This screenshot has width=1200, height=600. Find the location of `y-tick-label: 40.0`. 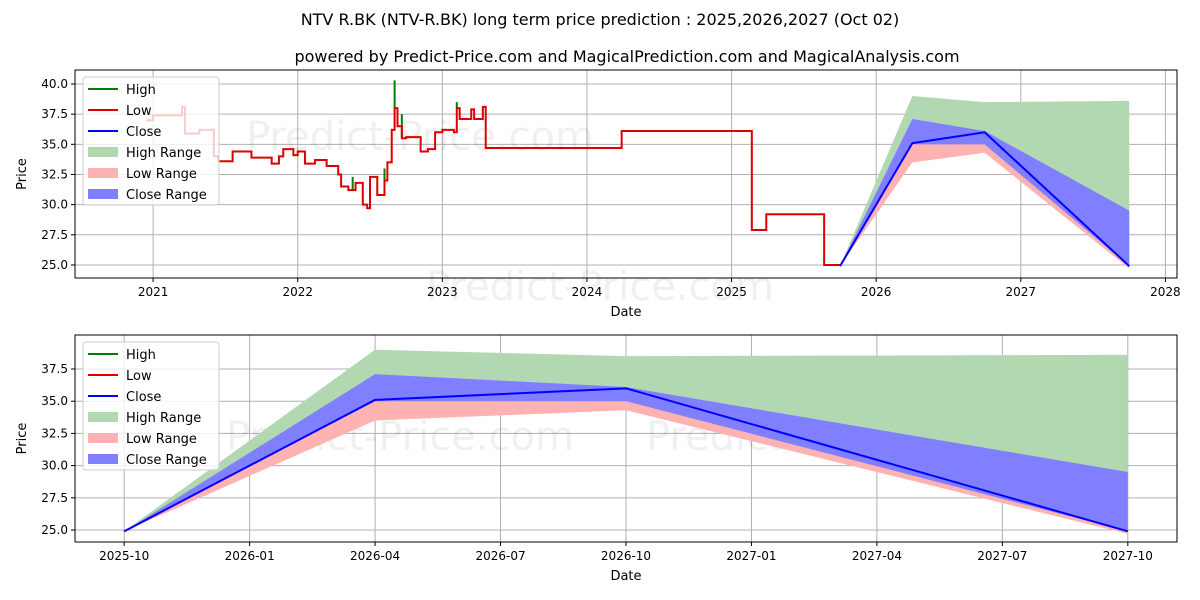

y-tick-label: 40.0 is located at coordinates (54, 84).